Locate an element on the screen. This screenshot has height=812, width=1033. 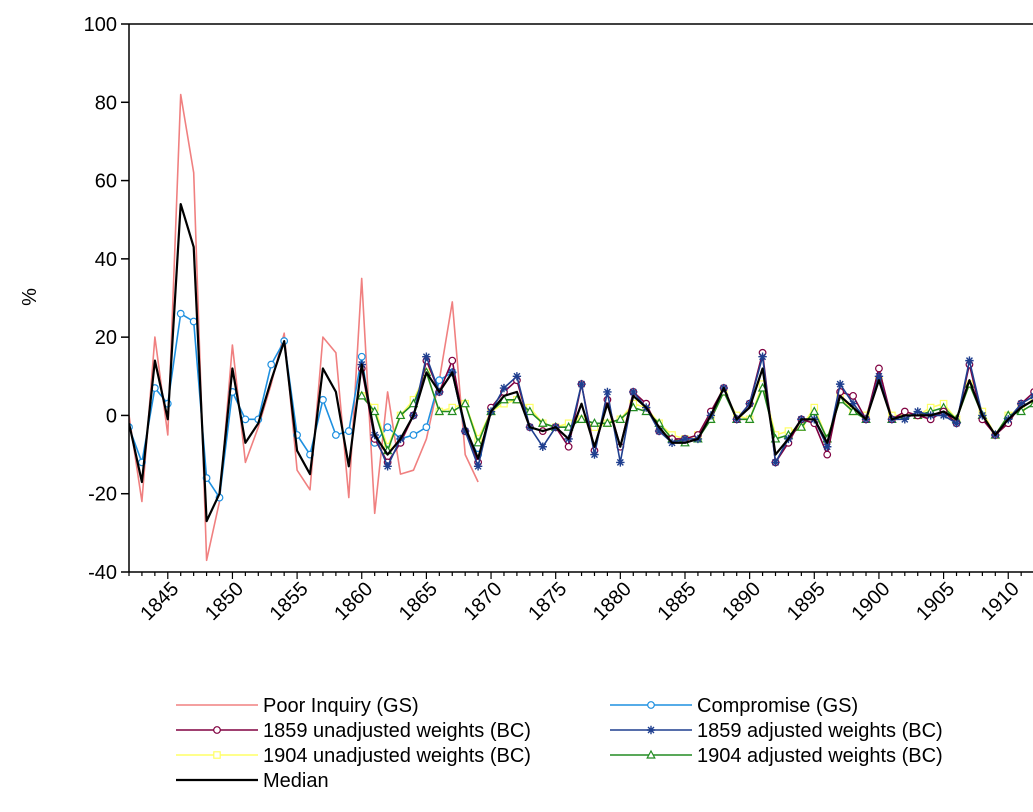
x-tick-label: 1885 is located at coordinates (677, 601).